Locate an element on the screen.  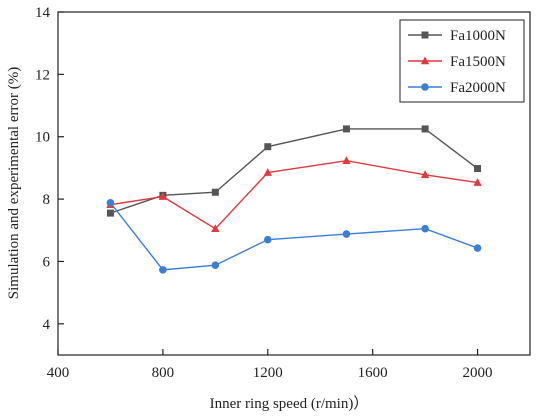
y-tick-label: 10 is located at coordinates (42, 138).